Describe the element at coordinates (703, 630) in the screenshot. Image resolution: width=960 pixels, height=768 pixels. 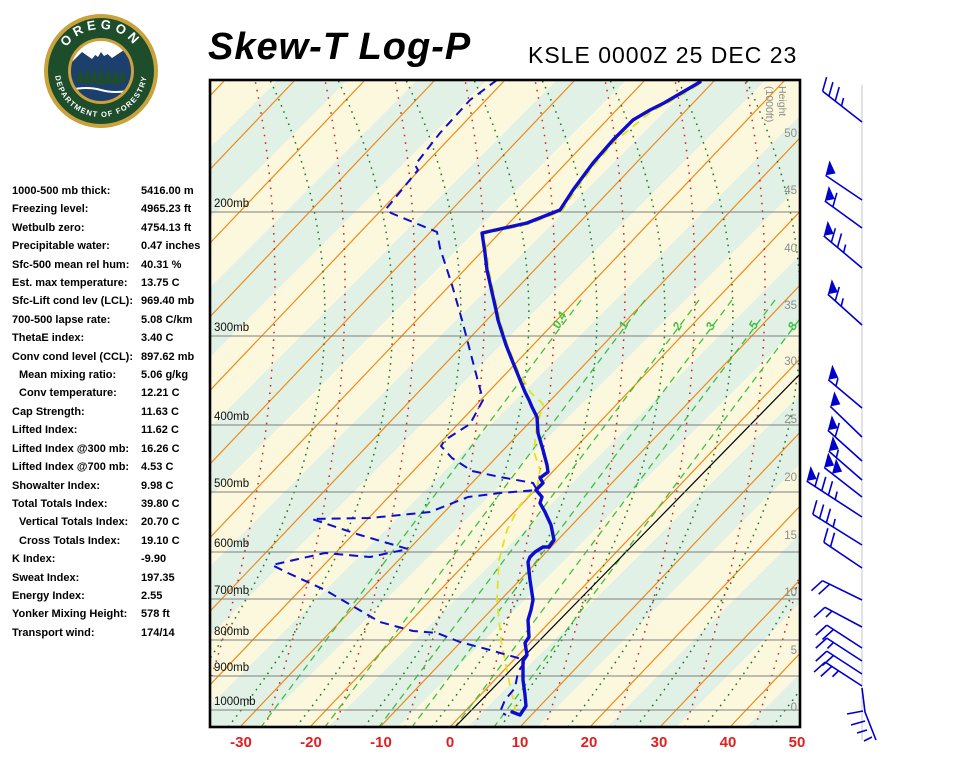
I see `isotherm-band` at that location.